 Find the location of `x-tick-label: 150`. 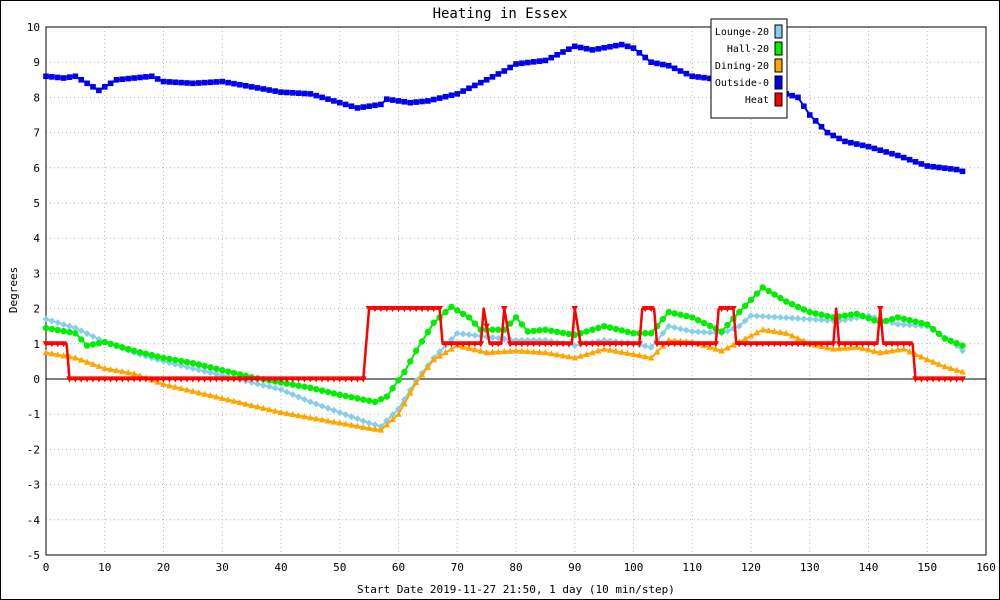

x-tick-label: 150 is located at coordinates (927, 567).